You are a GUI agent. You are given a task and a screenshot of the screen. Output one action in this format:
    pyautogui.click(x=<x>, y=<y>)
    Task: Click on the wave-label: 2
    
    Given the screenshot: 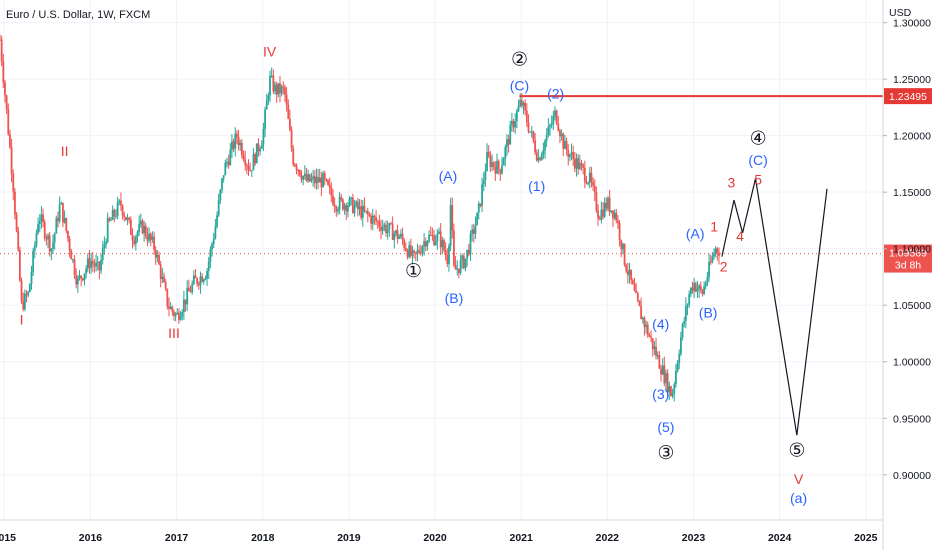 What is the action you would take?
    pyautogui.click(x=724, y=266)
    